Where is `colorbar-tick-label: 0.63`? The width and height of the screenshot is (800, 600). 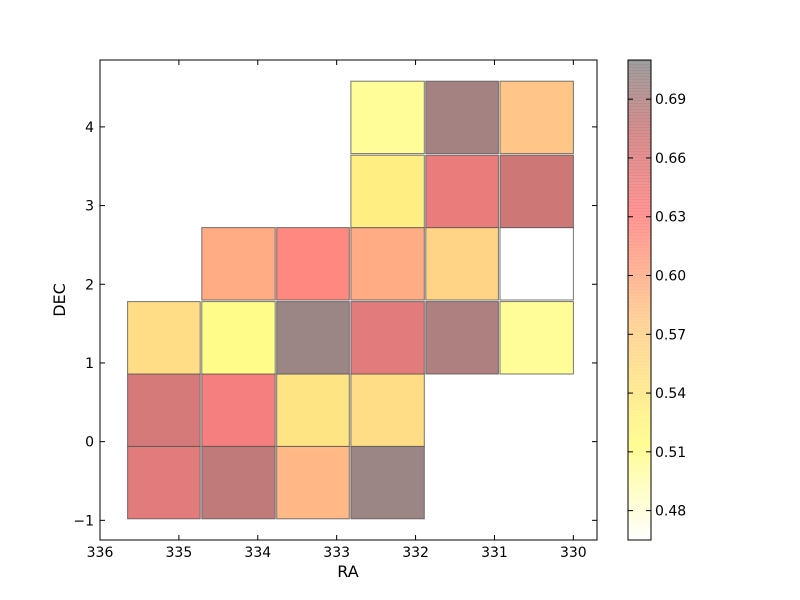
colorbar-tick-label: 0.63 is located at coordinates (670, 218).